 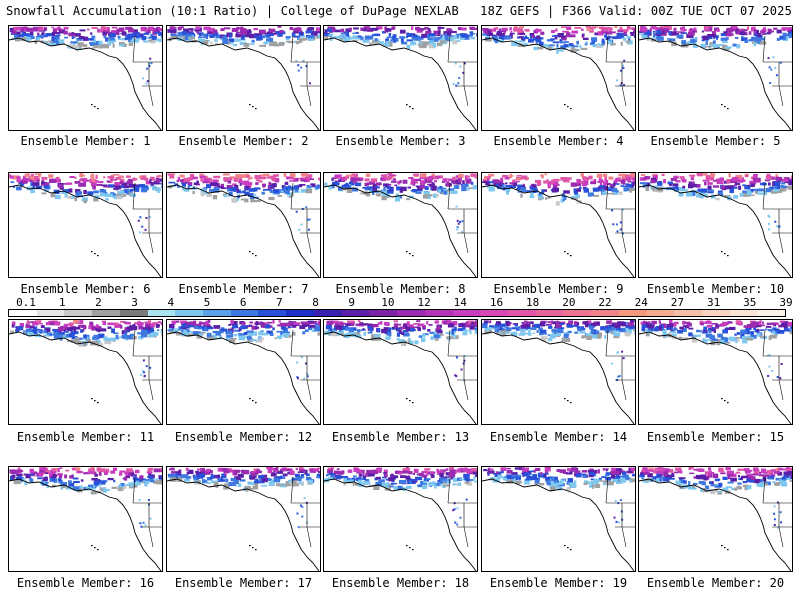 What do you see at coordinates (305, 218) in the screenshot?
I see `political-borders` at bounding box center [305, 218].